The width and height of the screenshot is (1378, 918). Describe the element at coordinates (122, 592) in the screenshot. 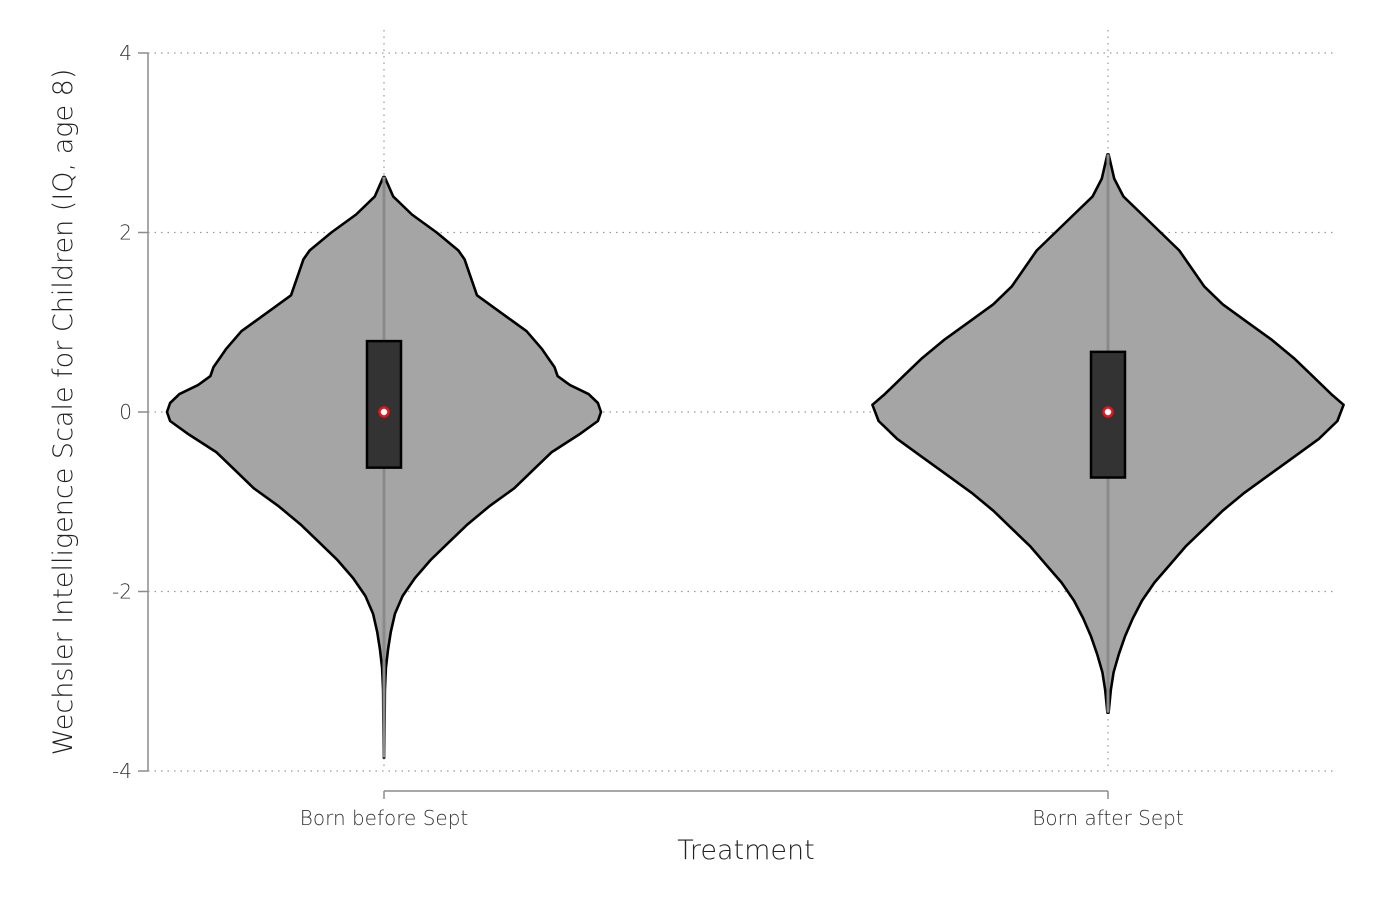

I see `y-tick-label: -2` at that location.